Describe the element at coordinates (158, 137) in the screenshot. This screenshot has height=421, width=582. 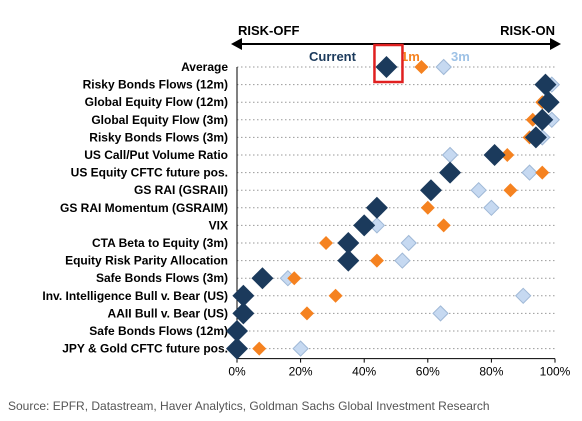
I see `category-label: Risky Bonds Flows (3m)` at that location.